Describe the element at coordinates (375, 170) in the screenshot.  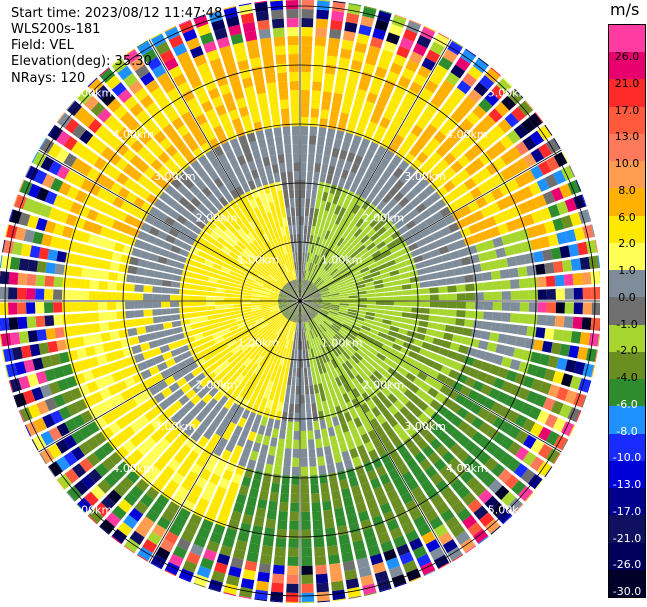
I see `azimuth-spoke` at that location.